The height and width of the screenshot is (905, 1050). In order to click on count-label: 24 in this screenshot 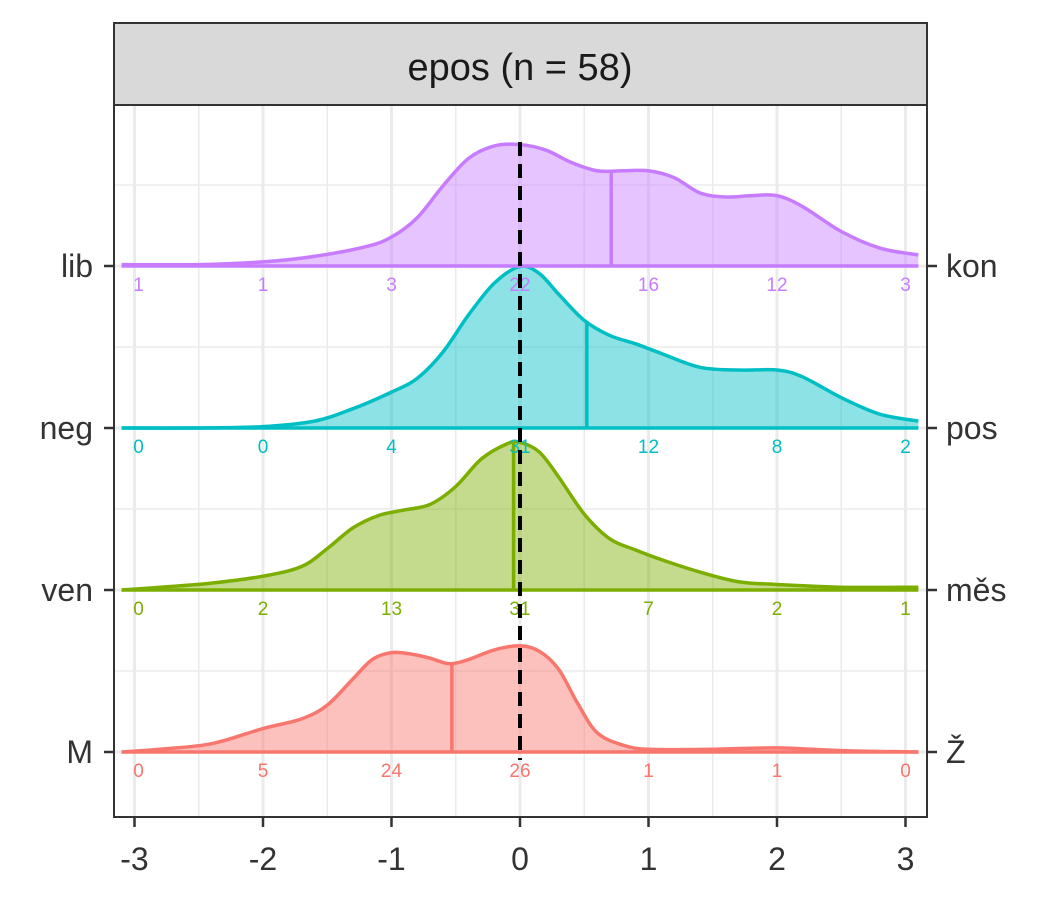, I will do `click(392, 771)`.